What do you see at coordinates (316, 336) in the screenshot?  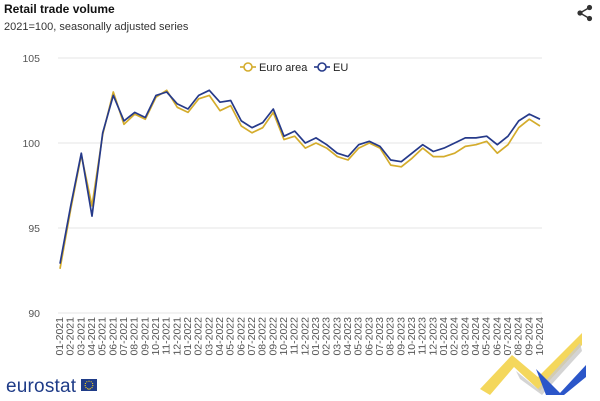 I see `x-tick-label: 01-2023` at bounding box center [316, 336].